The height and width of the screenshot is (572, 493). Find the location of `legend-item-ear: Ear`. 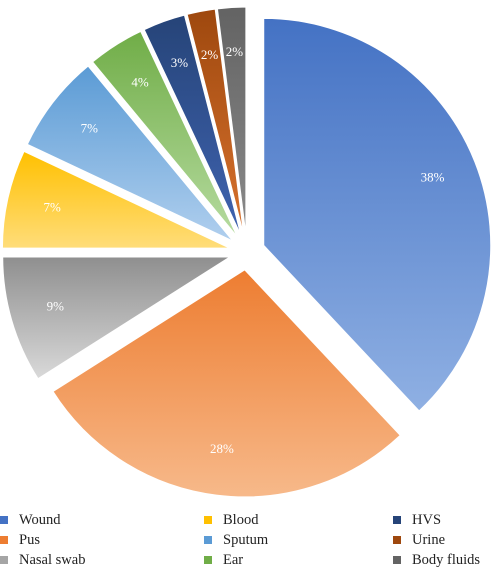

legend-item-ear: Ear is located at coordinates (223, 560).